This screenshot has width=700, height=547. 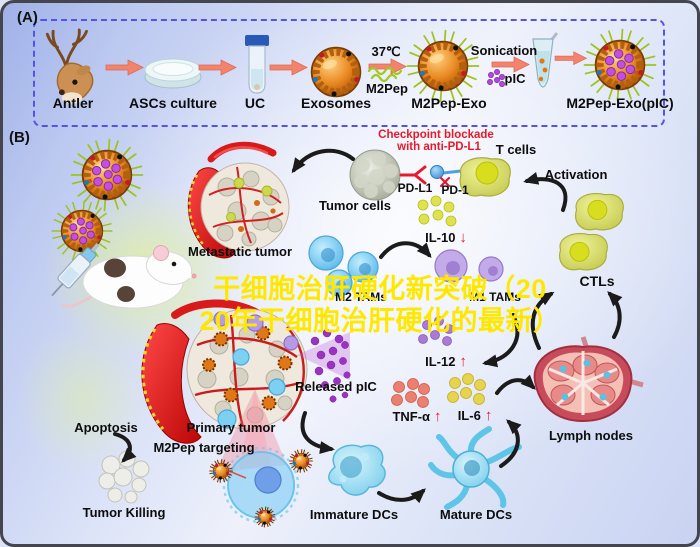 I want to click on label-m1-tams: M1 TAMs, so click(x=495, y=297).